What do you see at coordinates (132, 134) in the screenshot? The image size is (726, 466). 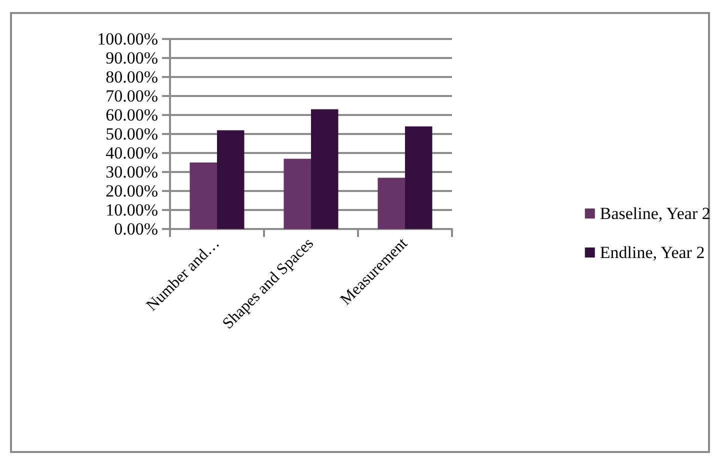 I see `y-tick-label: 50.00%` at bounding box center [132, 134].